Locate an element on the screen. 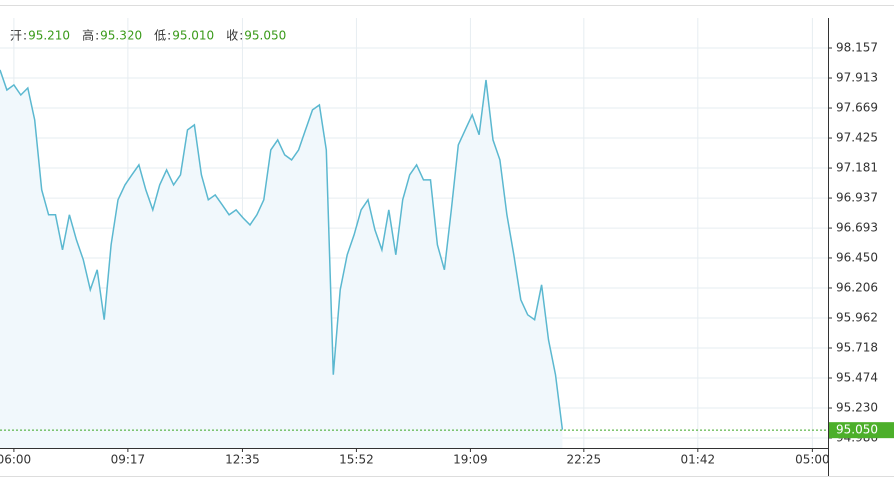 The image size is (894, 488). last-price-box is located at coordinates (861, 430).